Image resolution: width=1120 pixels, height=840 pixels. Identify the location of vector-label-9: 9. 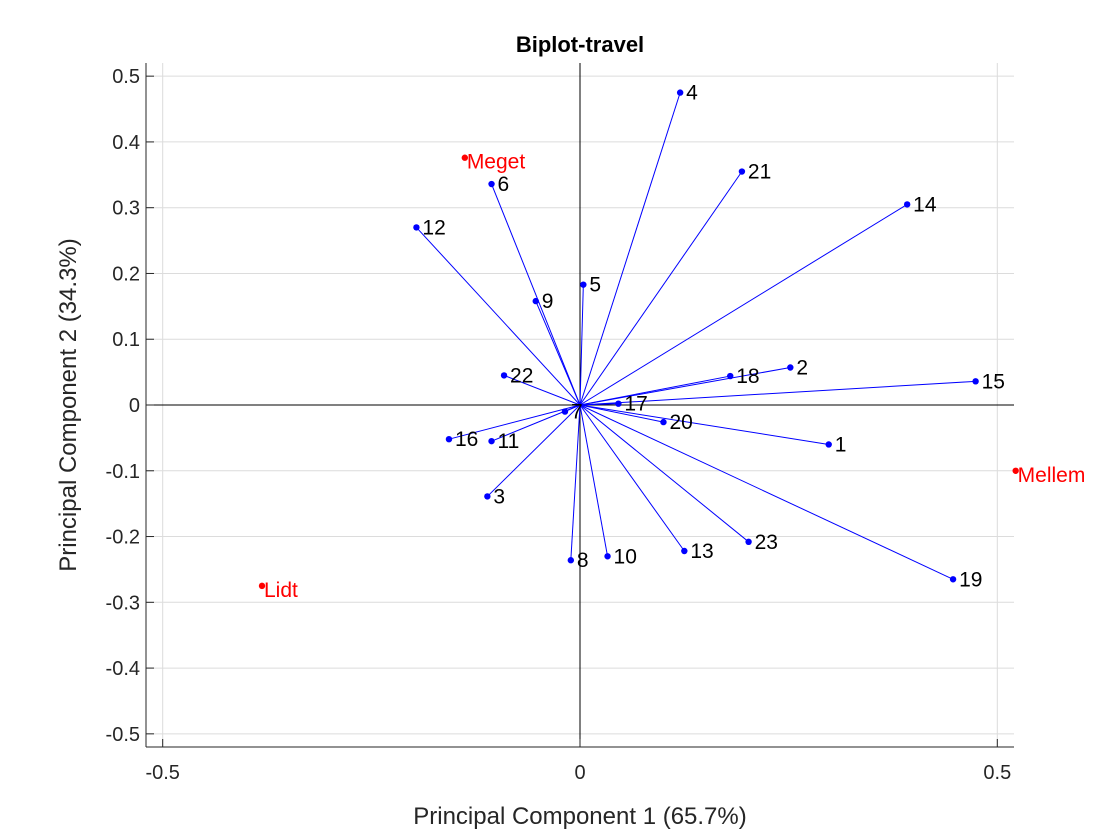
(548, 301).